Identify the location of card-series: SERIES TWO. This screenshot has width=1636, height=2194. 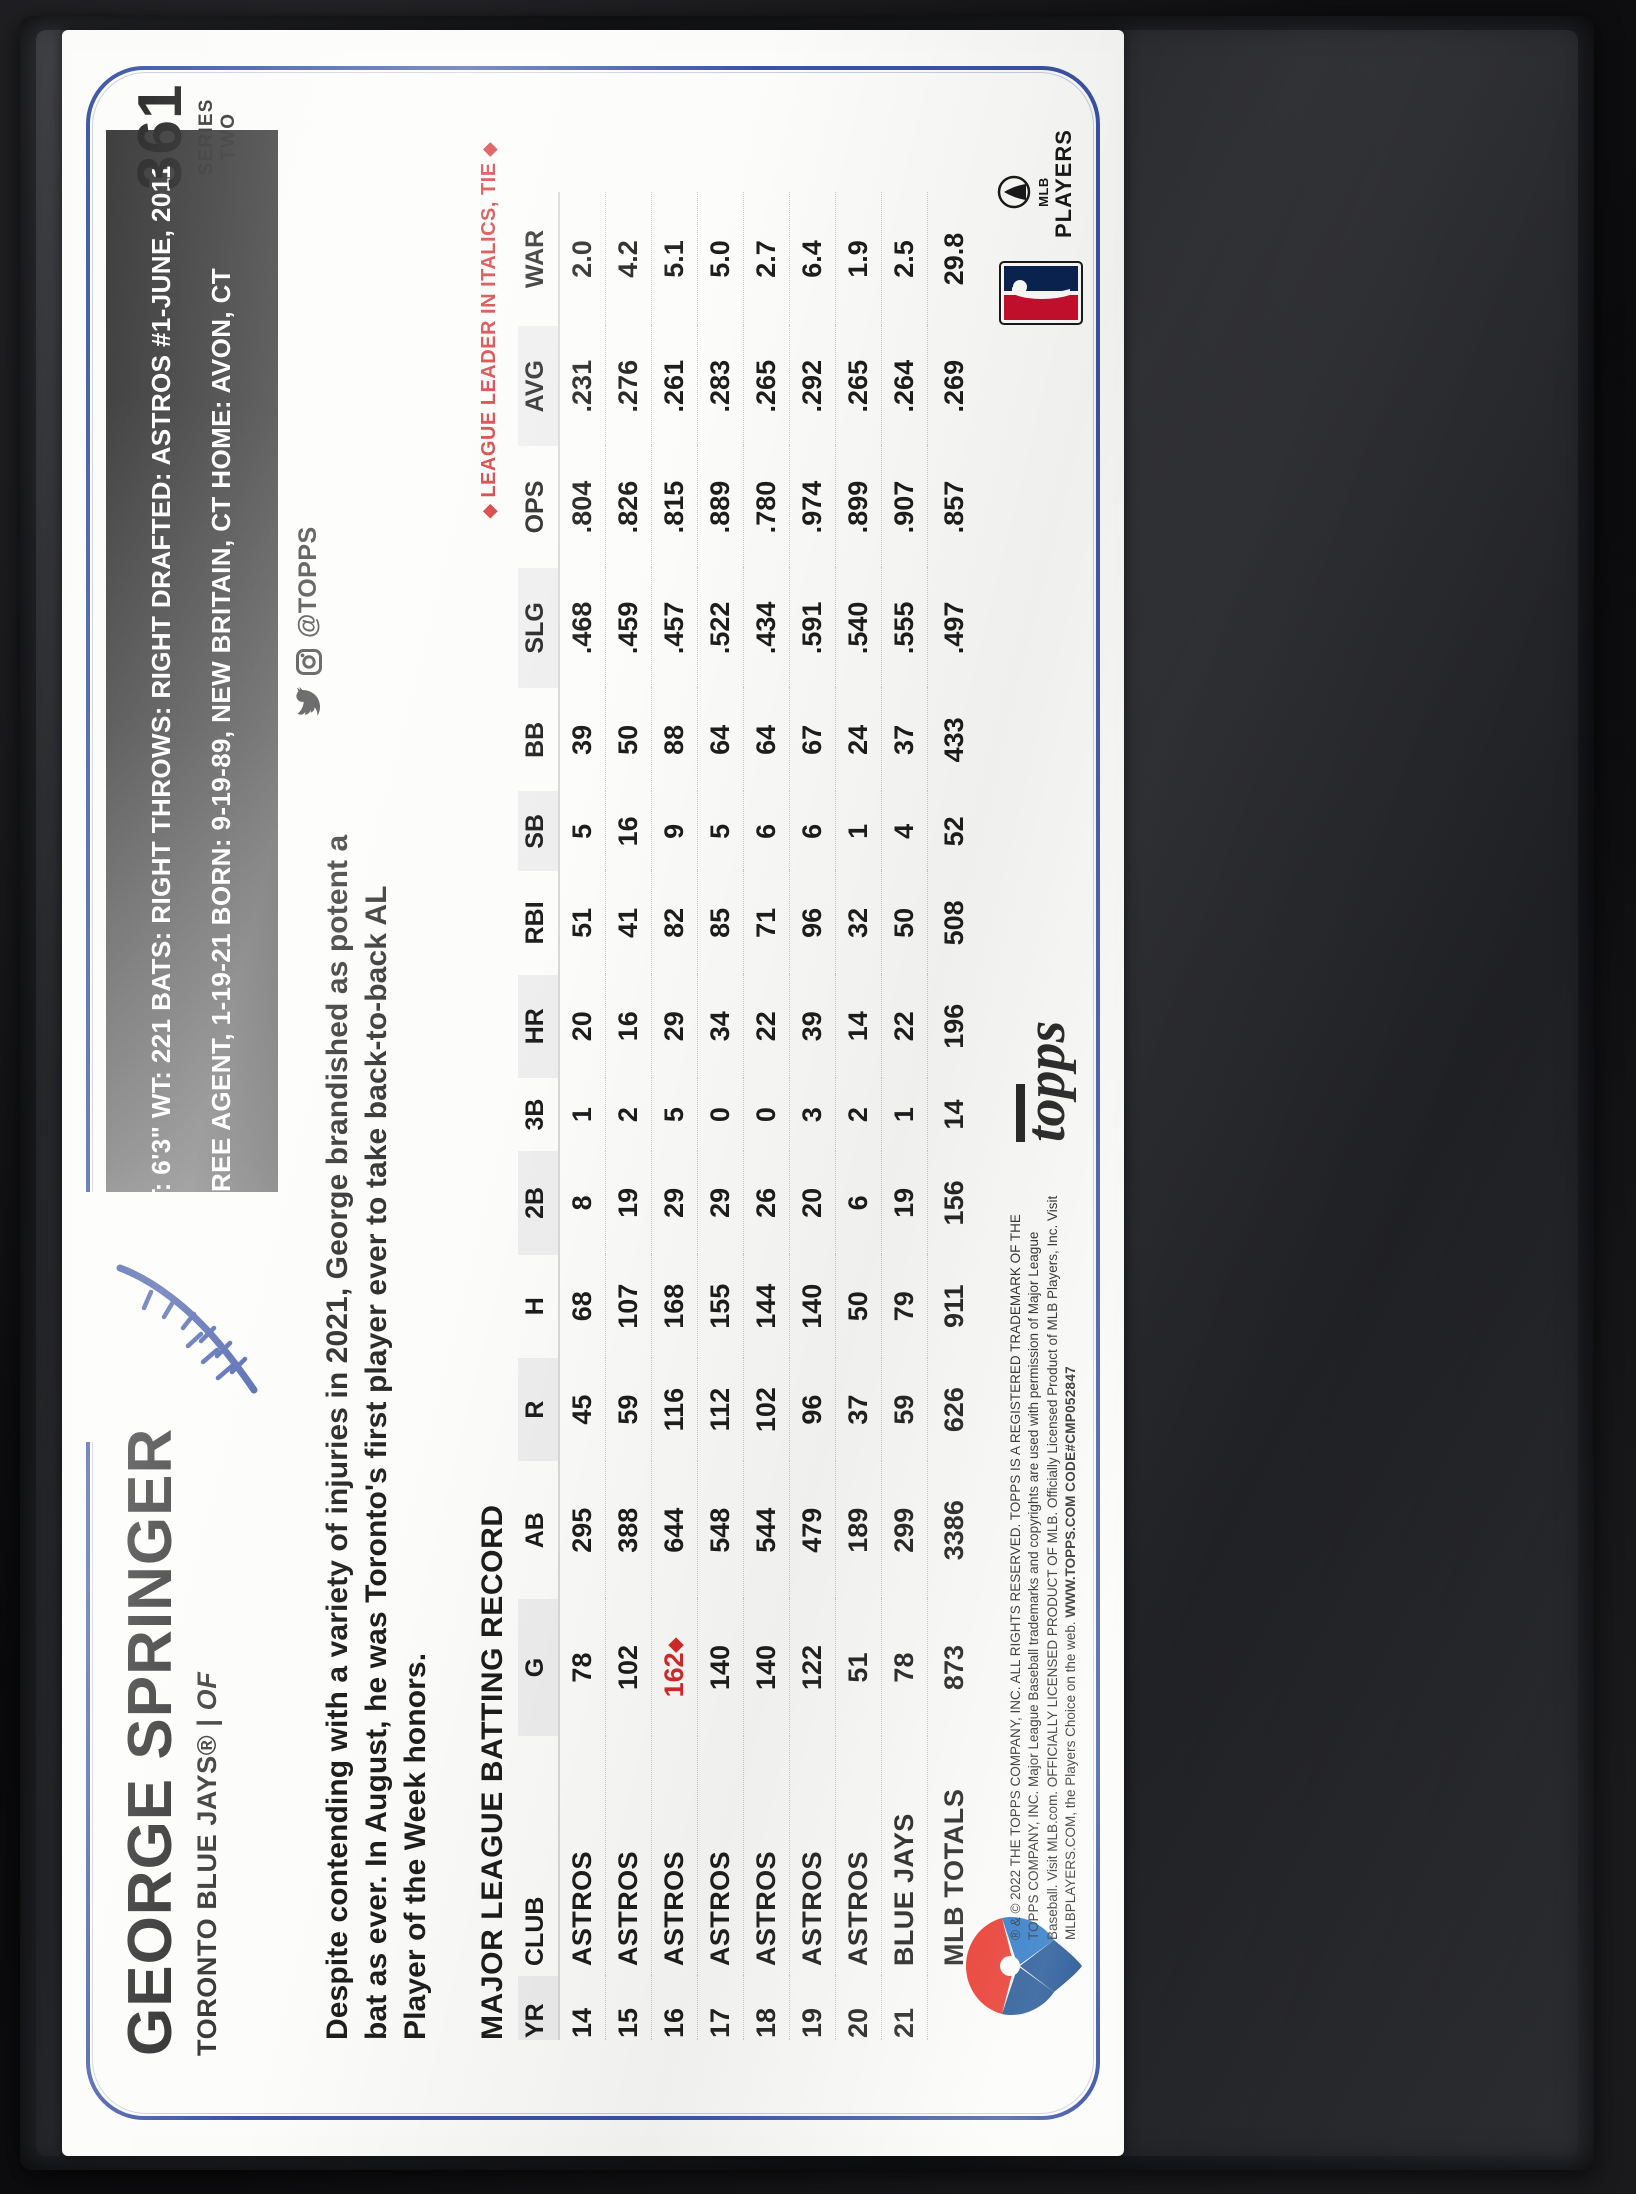
(217, 137).